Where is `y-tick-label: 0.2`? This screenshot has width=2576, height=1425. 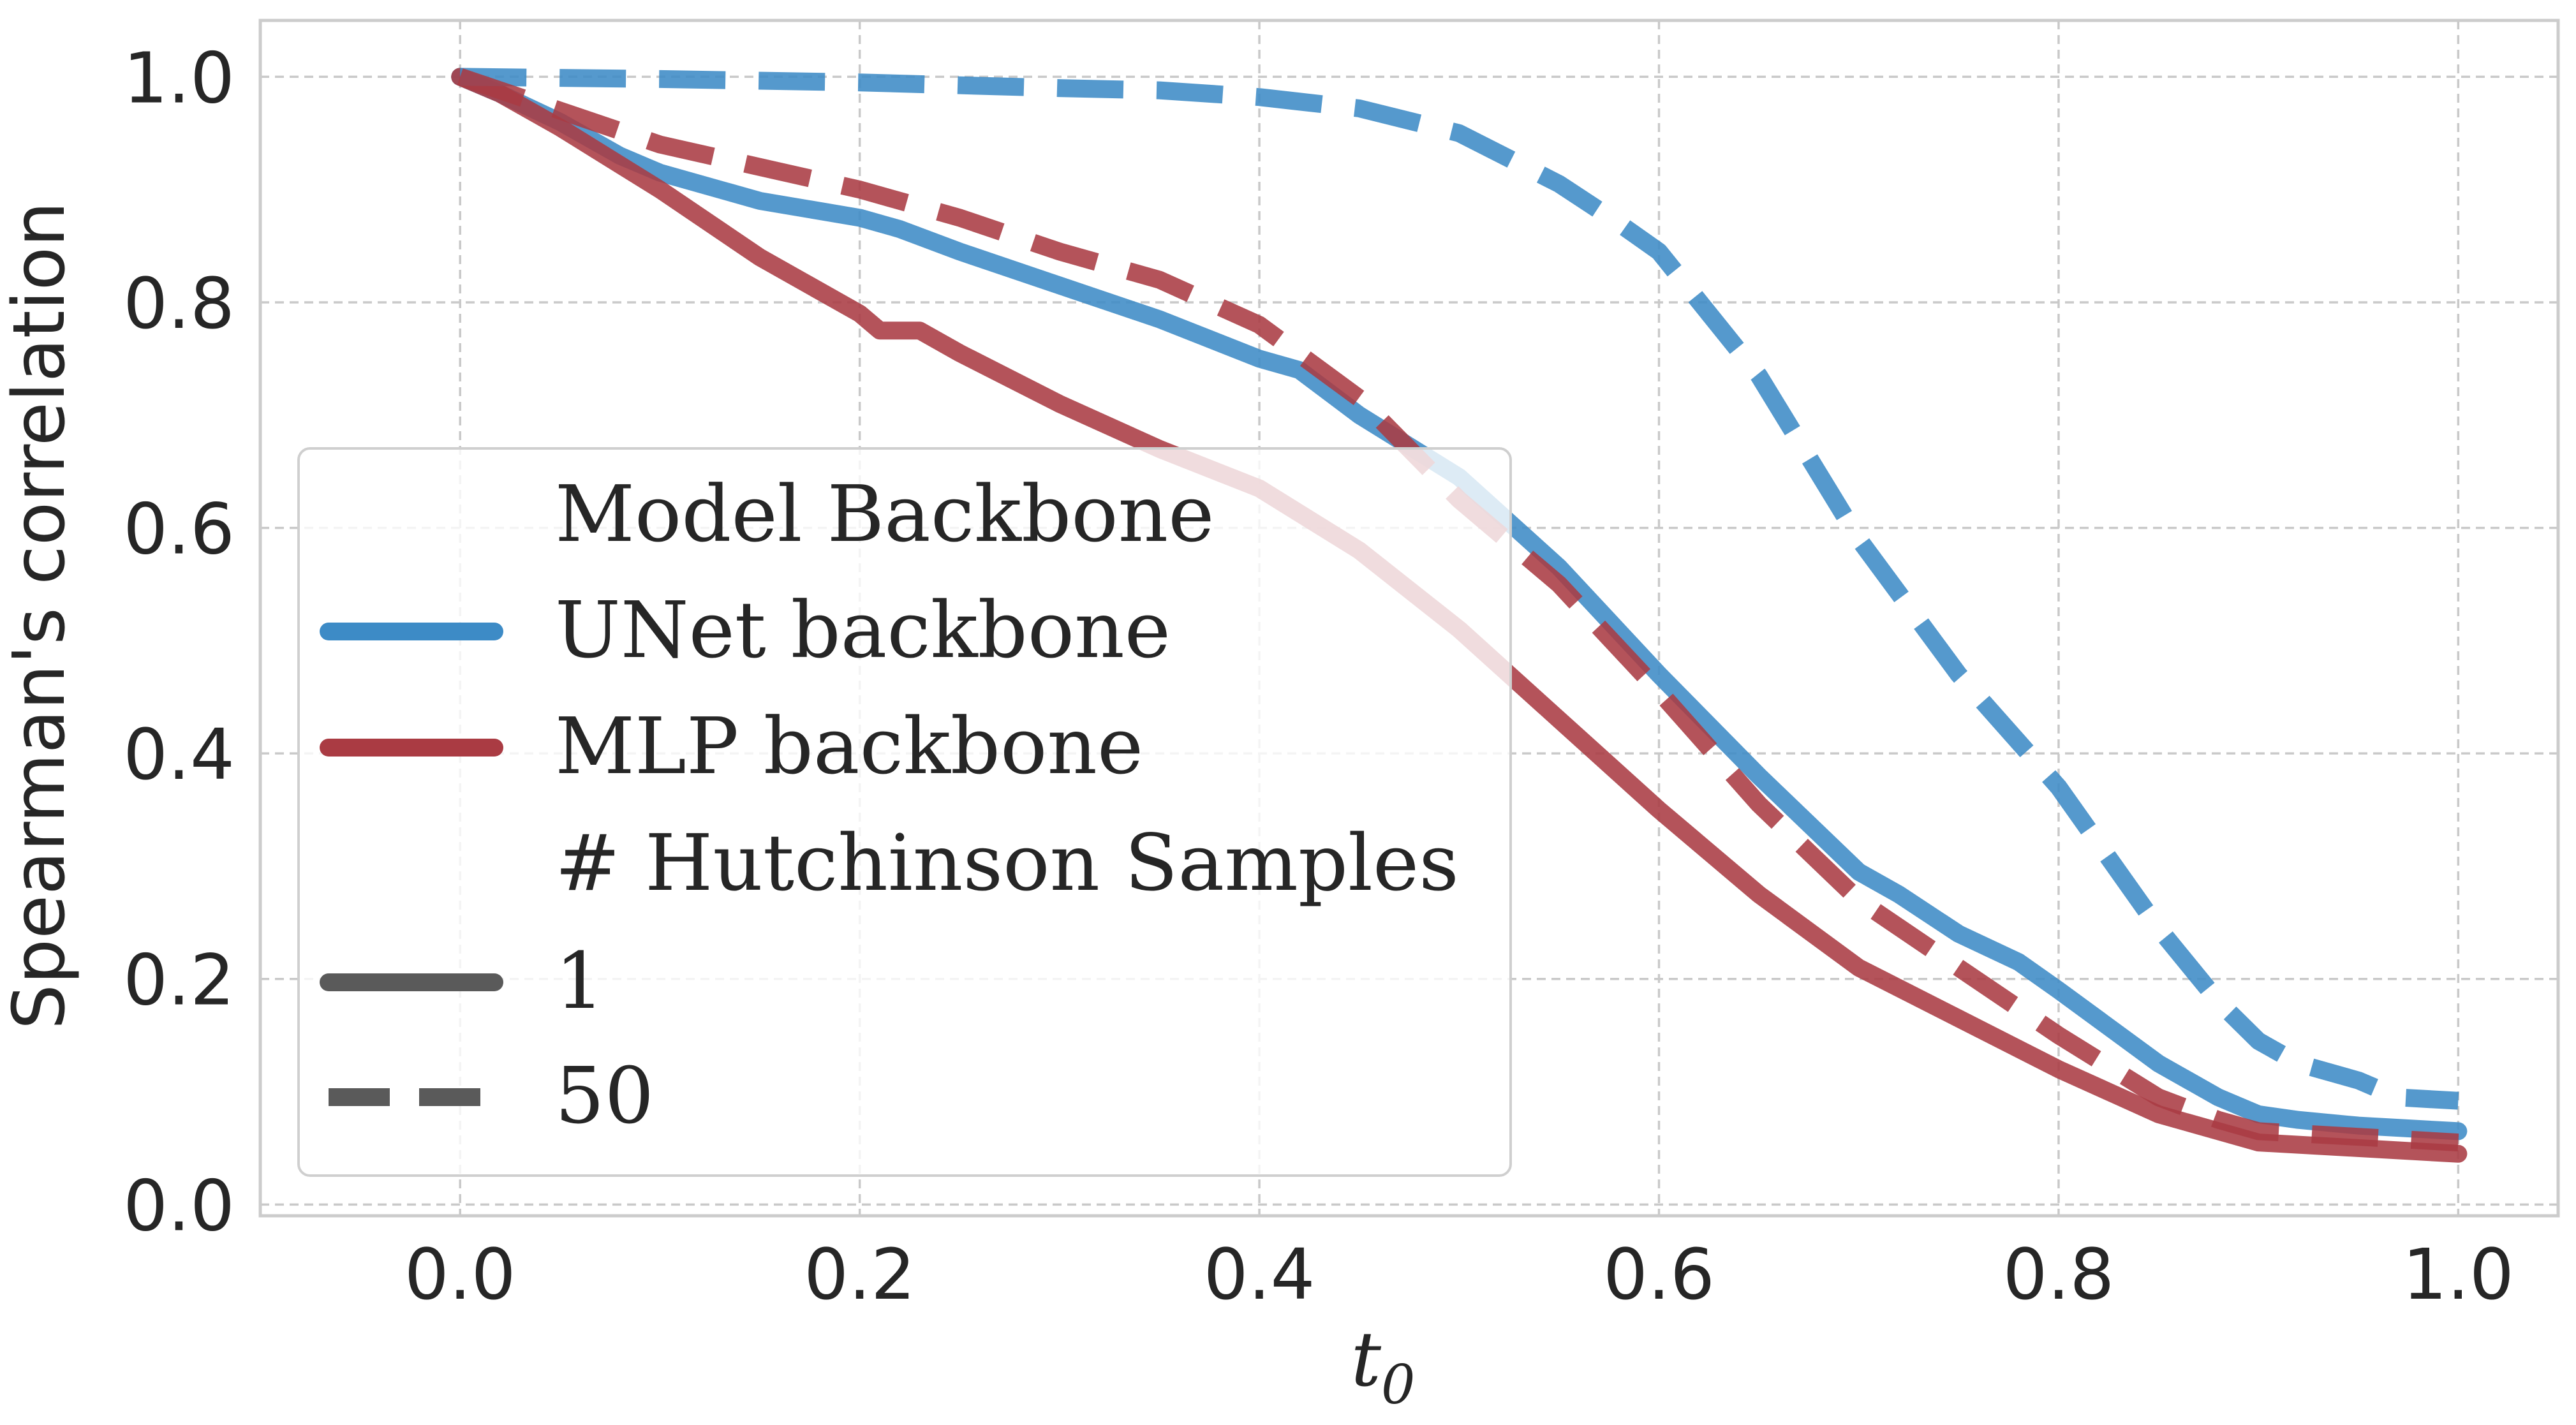 y-tick-label: 0.2 is located at coordinates (179, 980).